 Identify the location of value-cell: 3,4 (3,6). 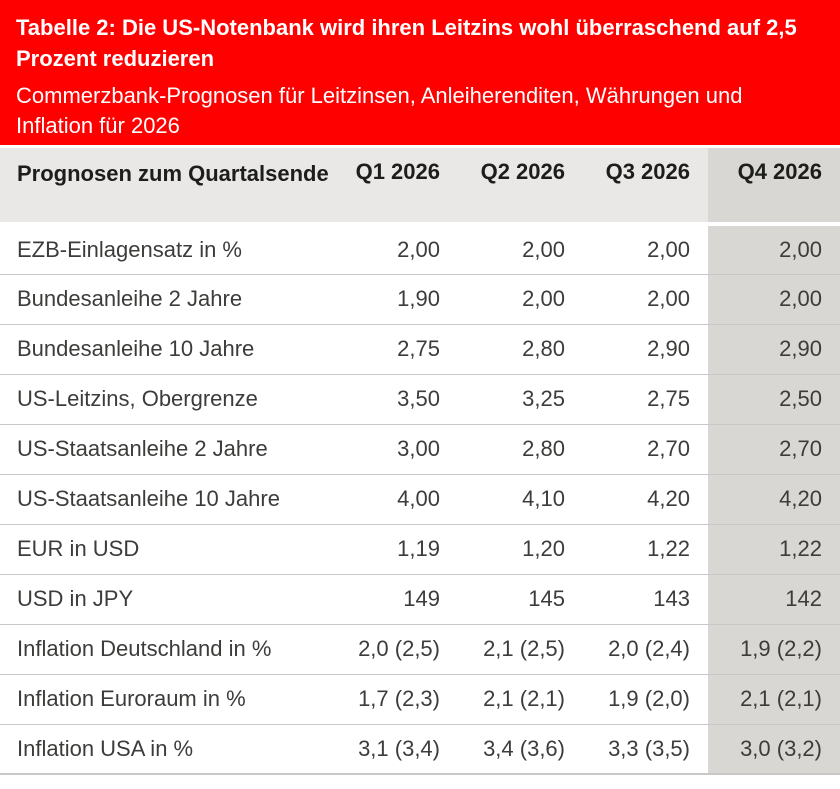
(520, 749).